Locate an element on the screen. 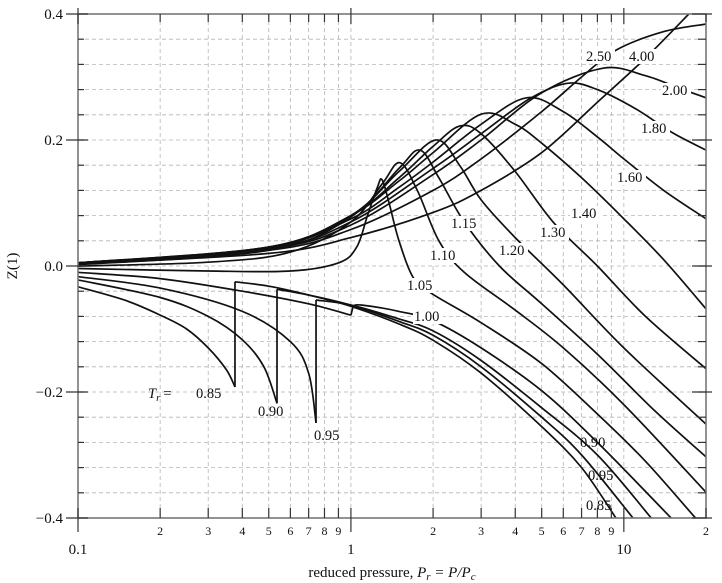 The image size is (722, 583). curve-label-110: 1.10 is located at coordinates (442, 256).